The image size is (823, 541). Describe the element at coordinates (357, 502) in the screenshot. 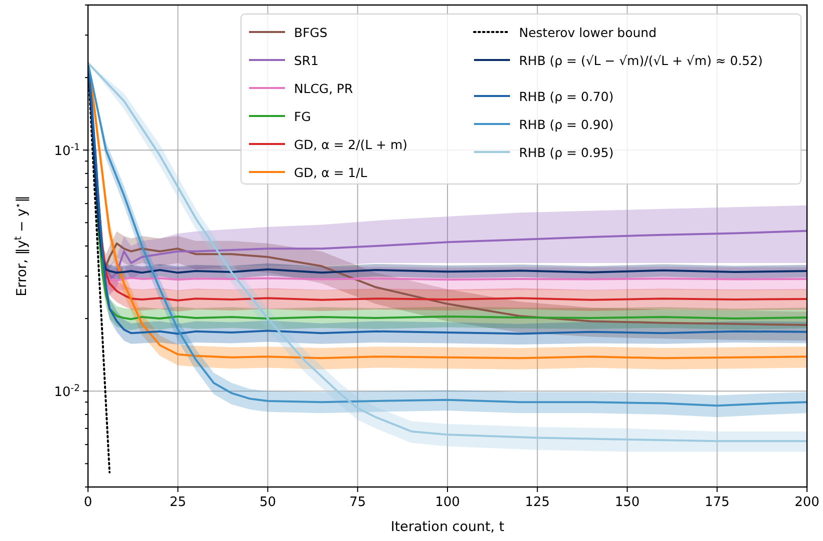

I see `x-tick-label: 75` at that location.